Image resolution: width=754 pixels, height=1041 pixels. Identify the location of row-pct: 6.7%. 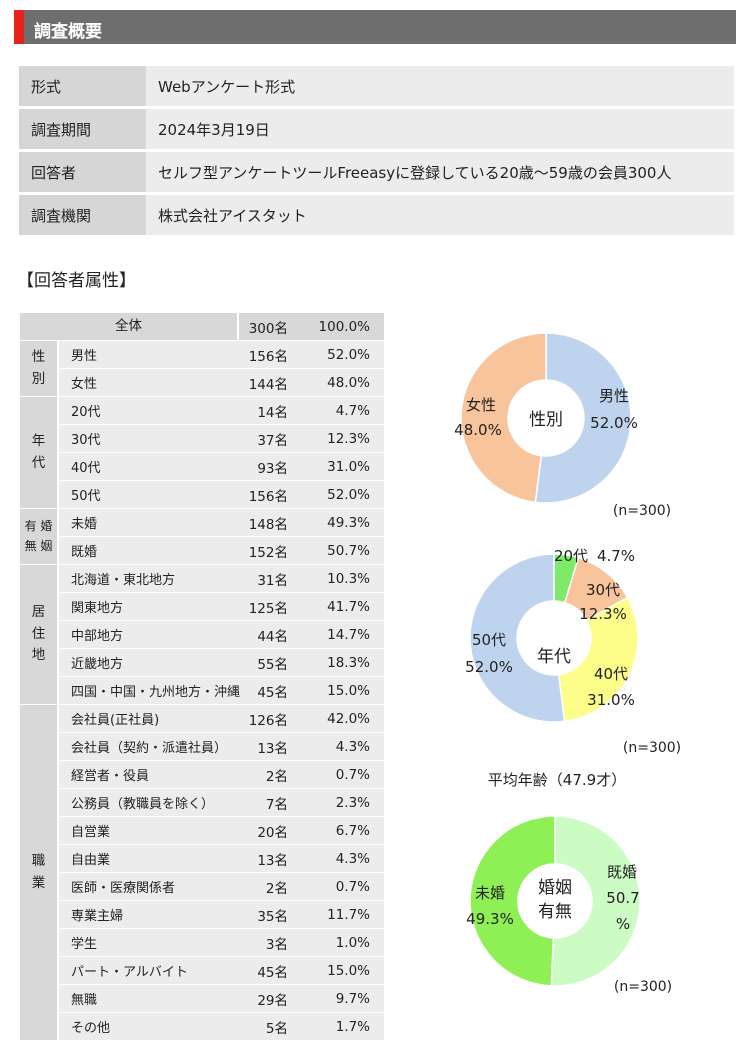
(343, 830).